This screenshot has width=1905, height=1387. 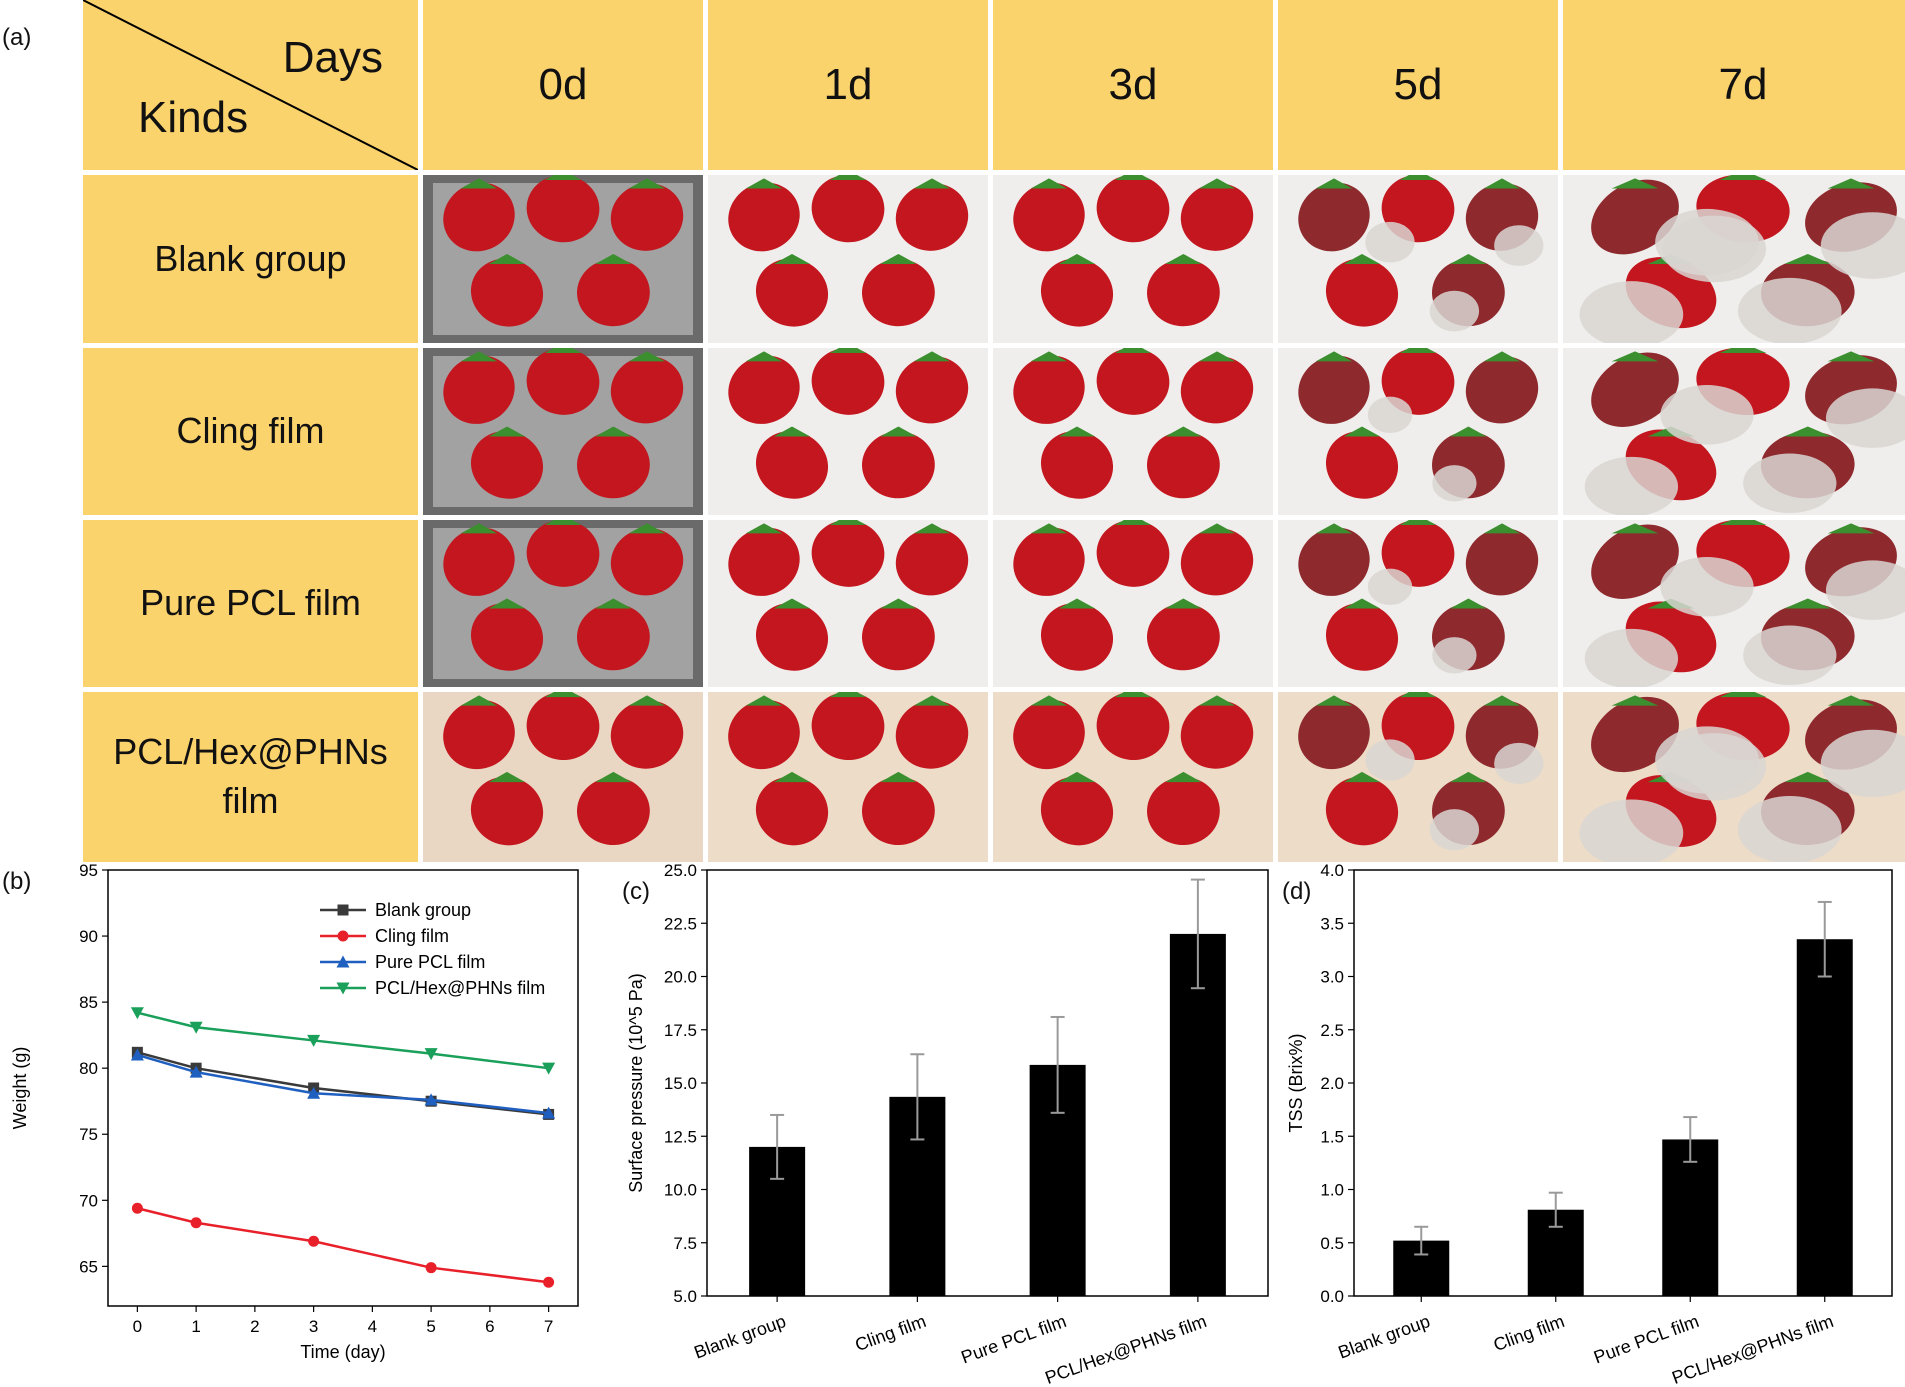 I want to click on y-tick-label: 22.5, so click(x=680, y=923).